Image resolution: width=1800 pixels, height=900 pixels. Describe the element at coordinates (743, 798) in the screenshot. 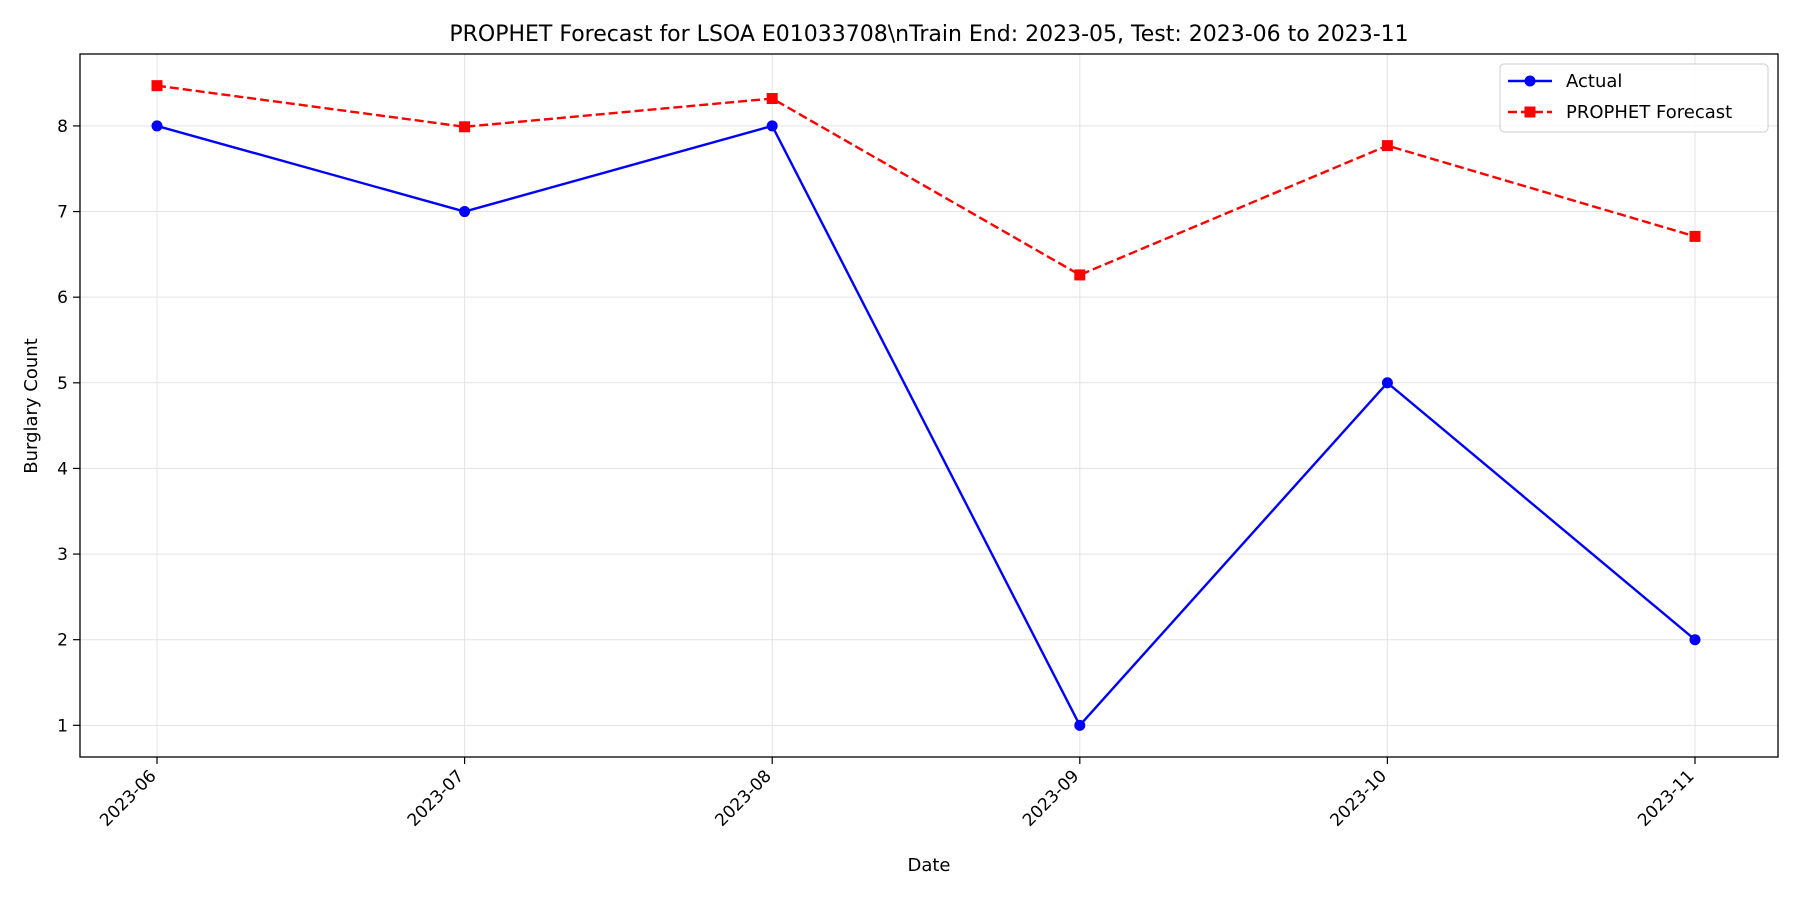

I see `x-tick-label: 2023-08` at that location.